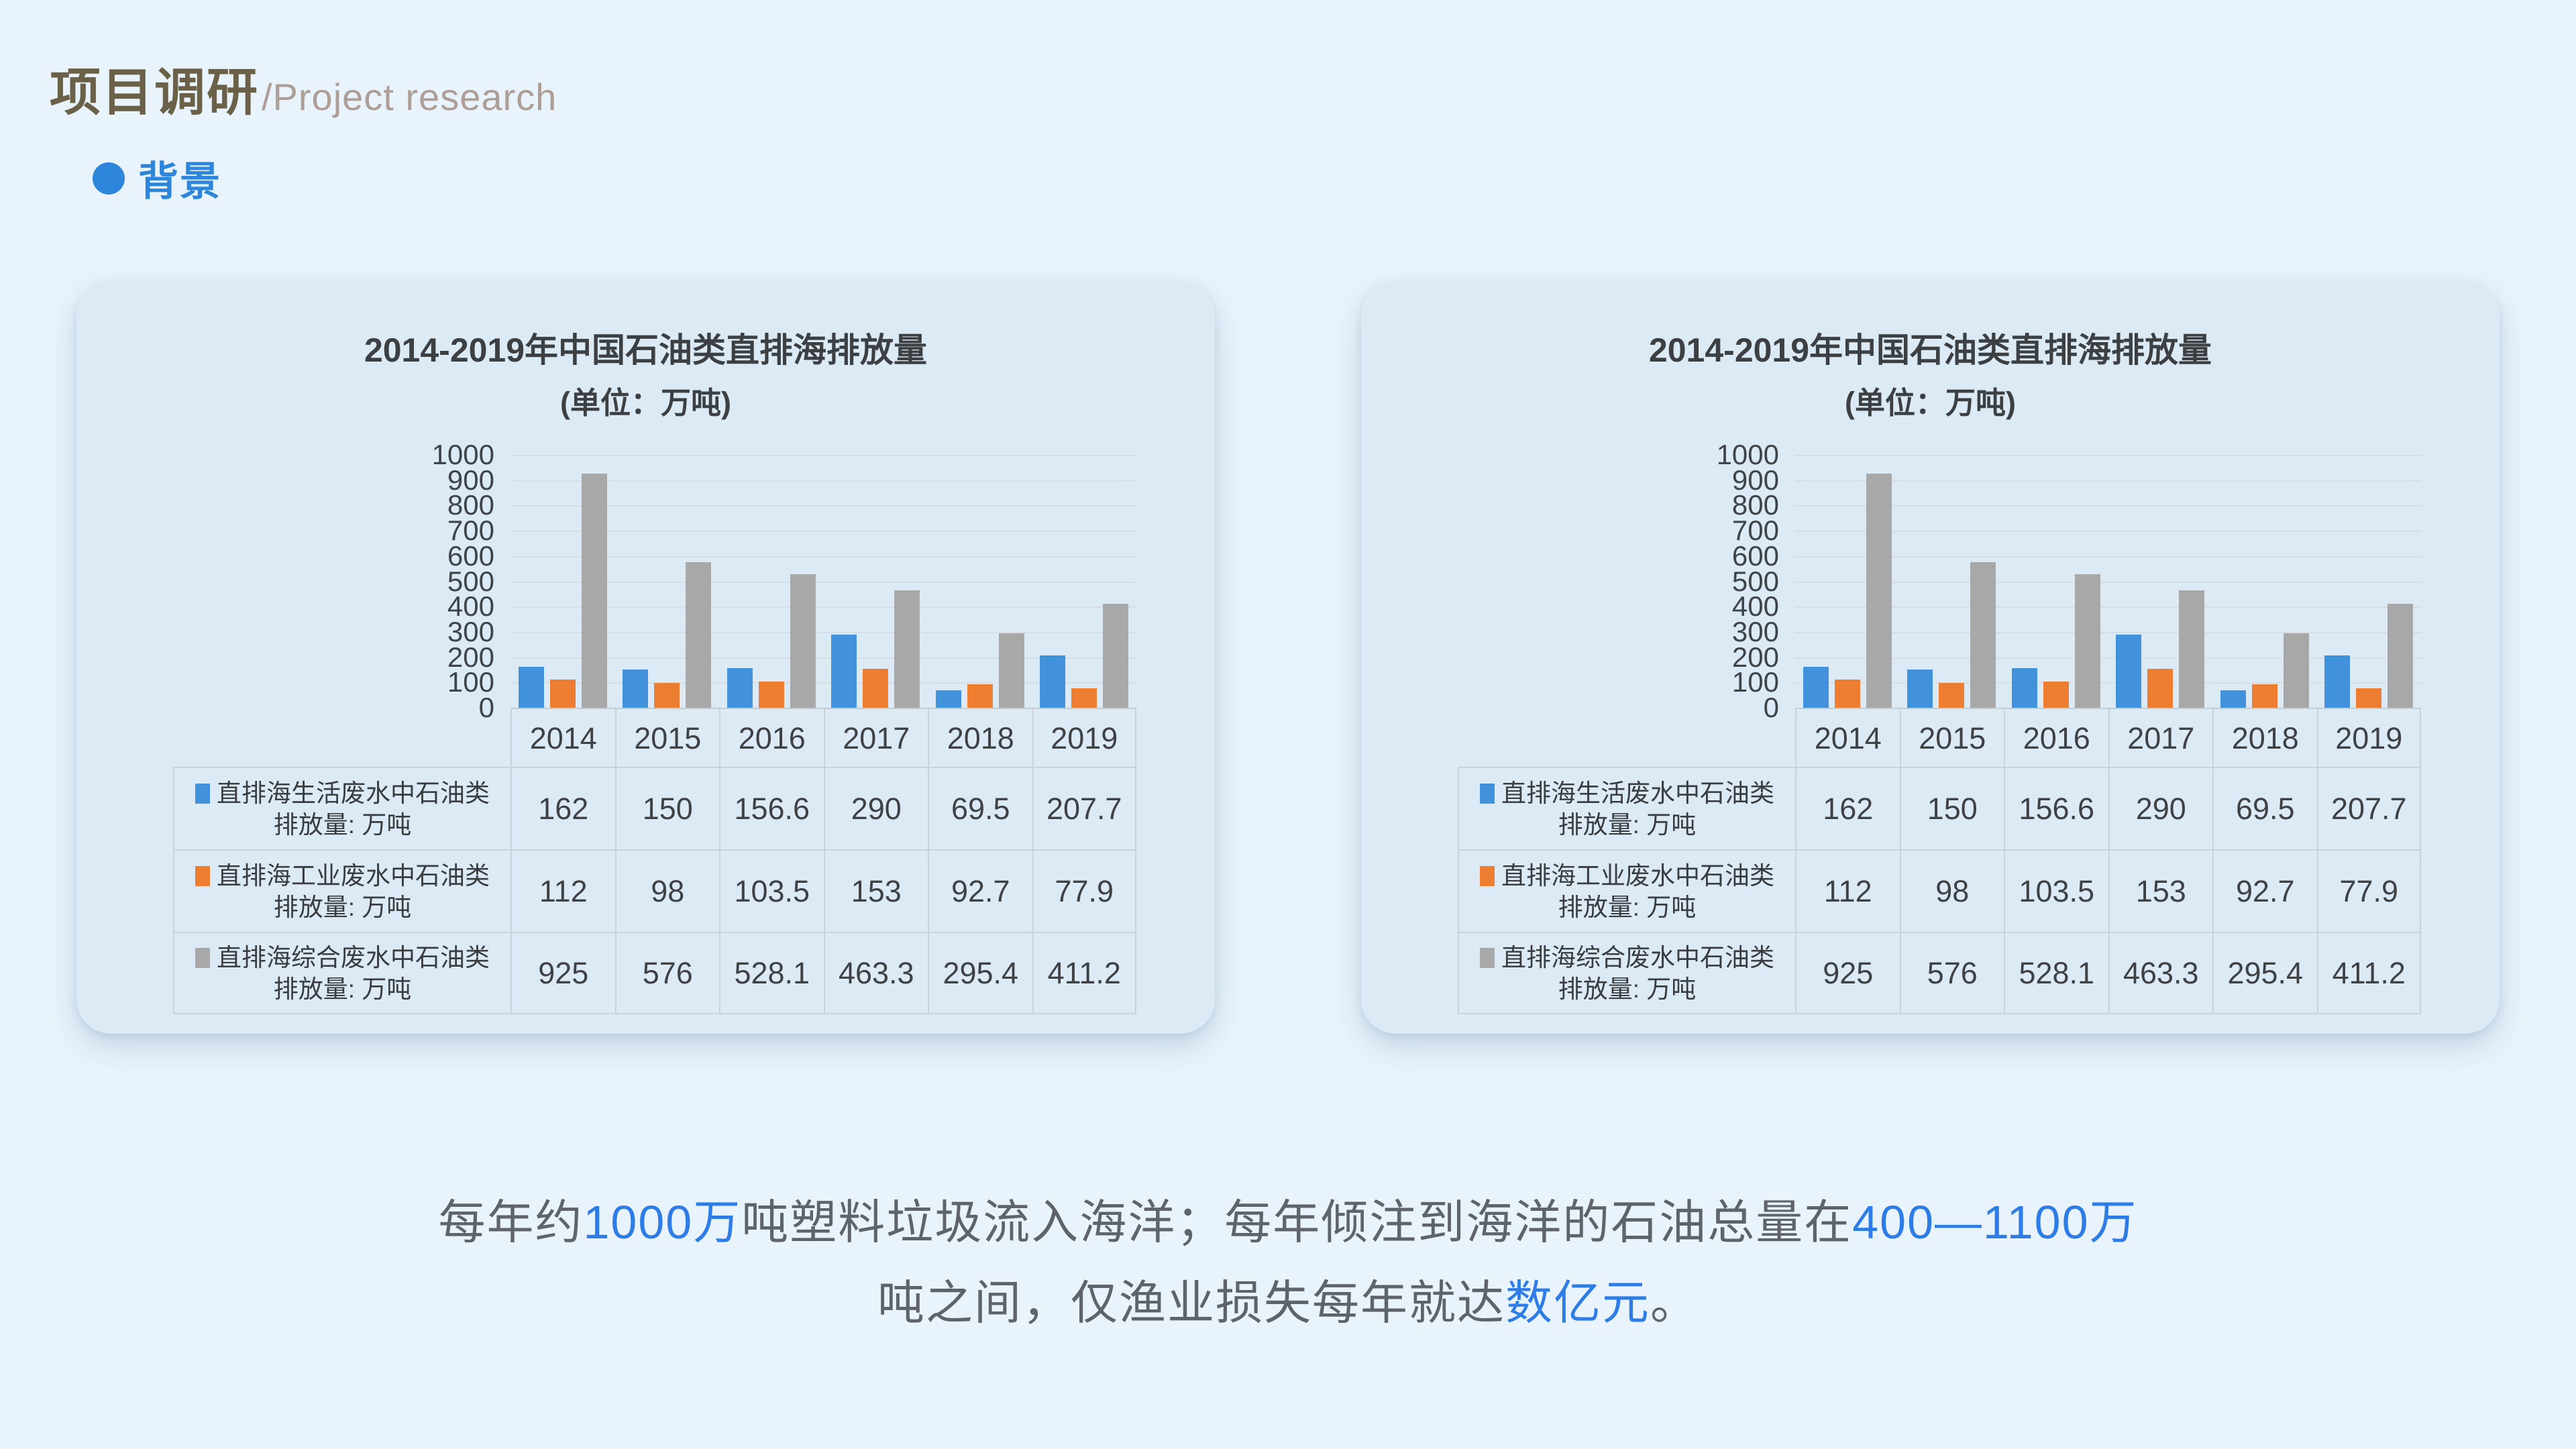  I want to click on table-value: 290, so click(875, 808).